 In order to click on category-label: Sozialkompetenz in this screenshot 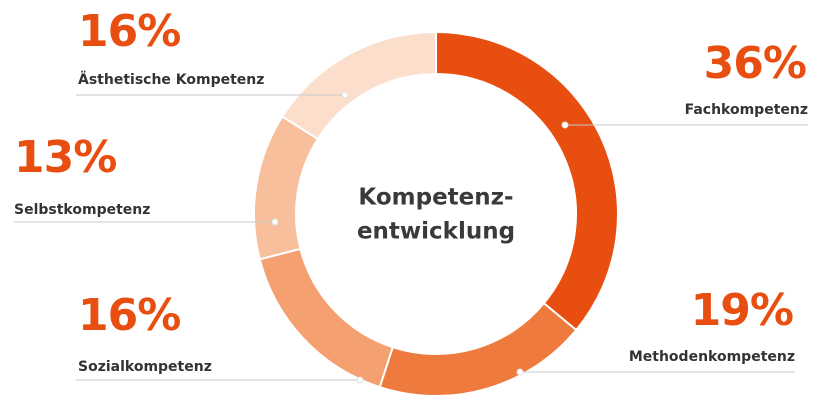, I will do `click(145, 367)`.